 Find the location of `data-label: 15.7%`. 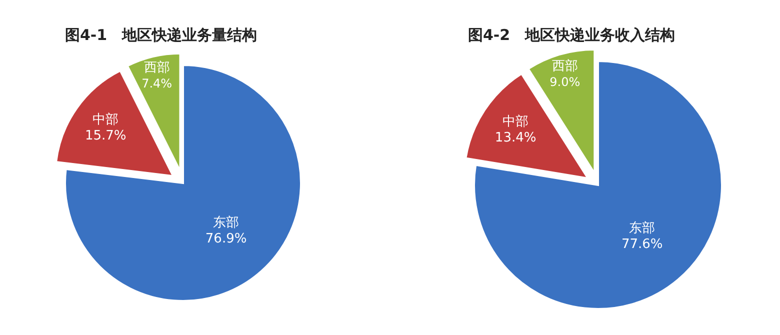

data-label: 15.7% is located at coordinates (105, 136).